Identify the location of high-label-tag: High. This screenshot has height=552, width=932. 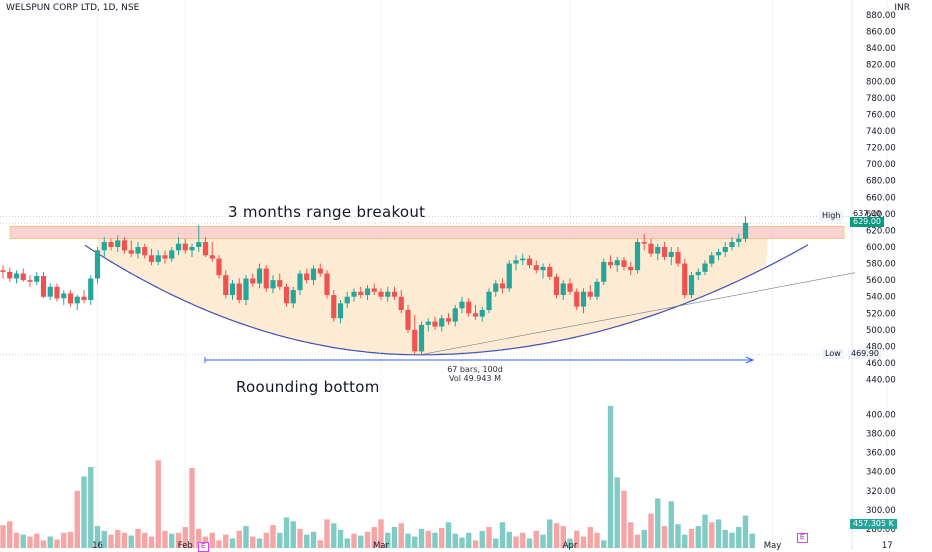
(831, 216).